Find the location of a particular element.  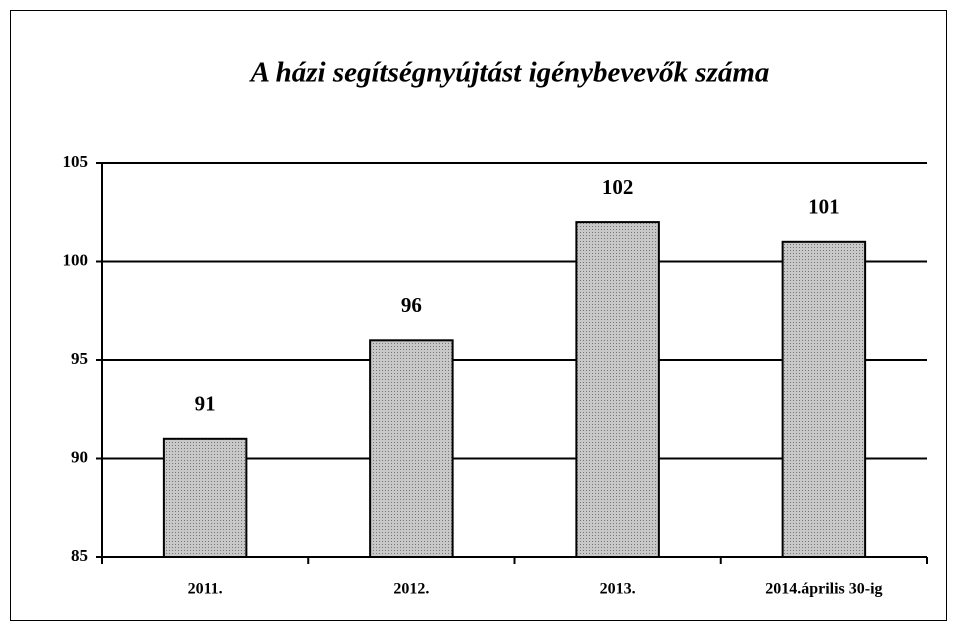

y-tick-label: 85 is located at coordinates (79, 555).